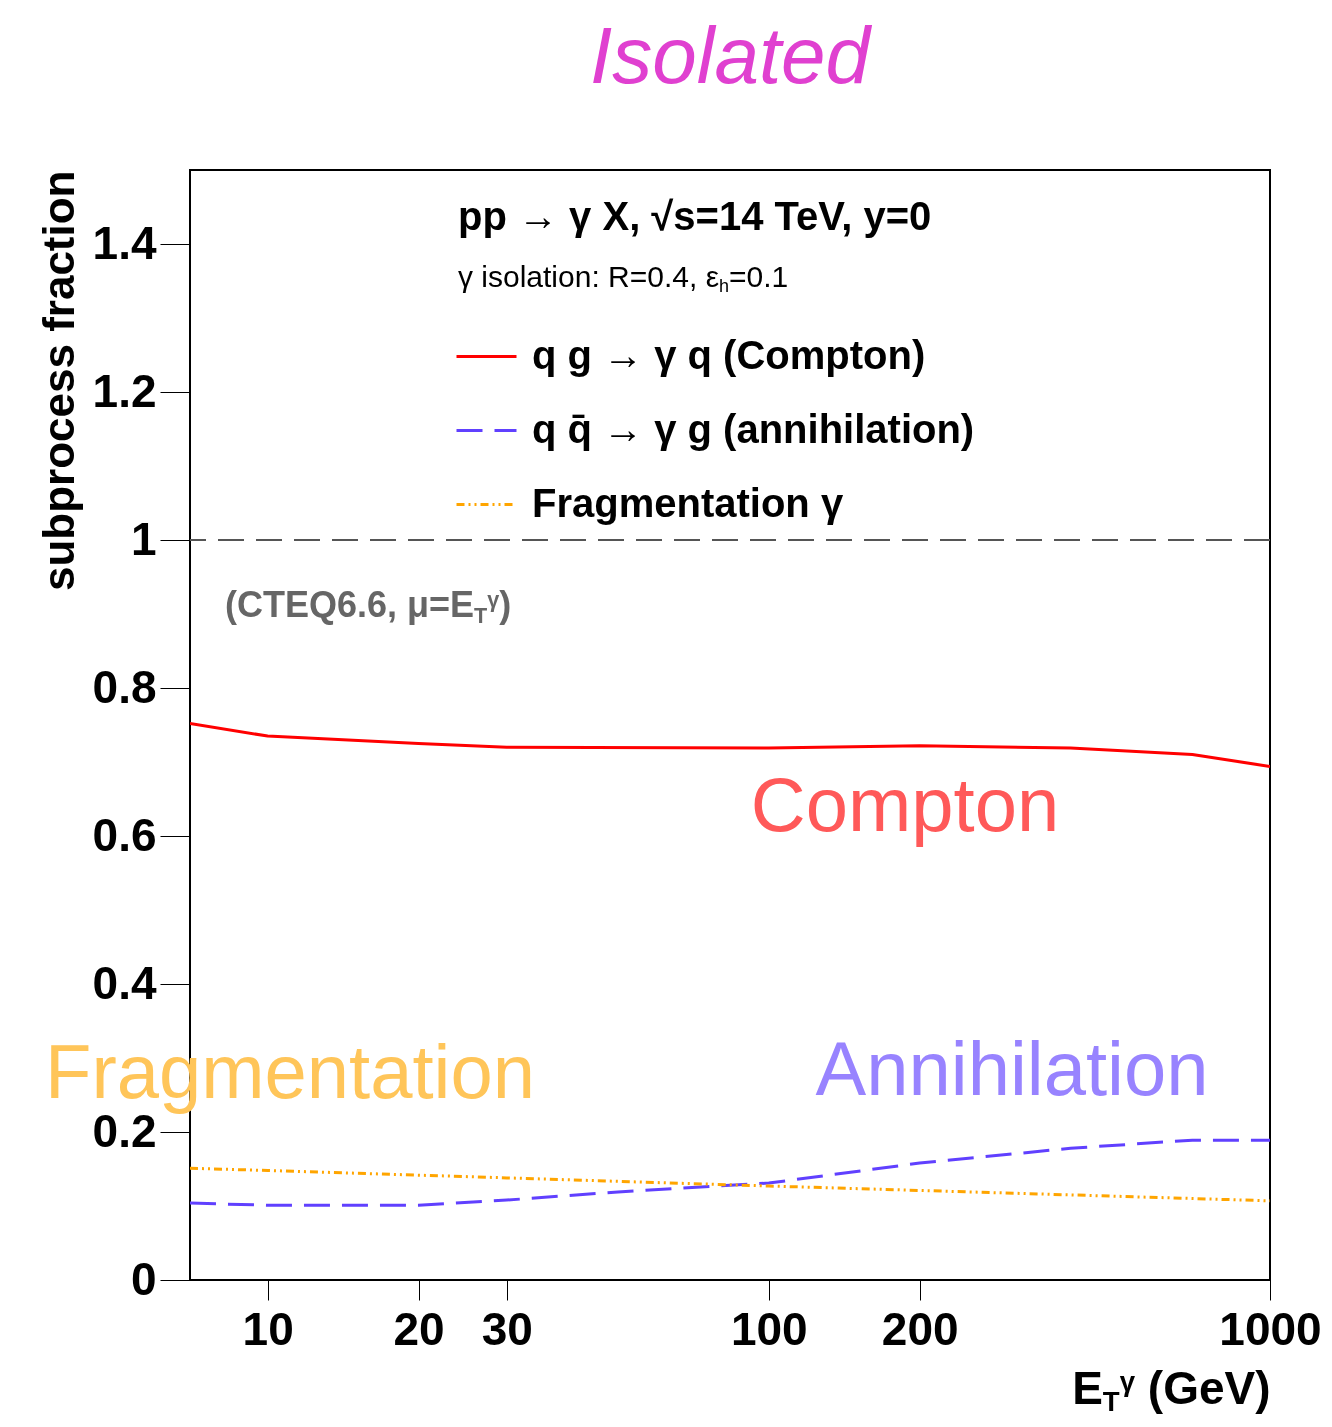 This screenshot has width=1332, height=1427. Describe the element at coordinates (623, 278) in the screenshot. I see `annotation: γ isolation: R=0.4, ε$_{h}$=0.1` at that location.